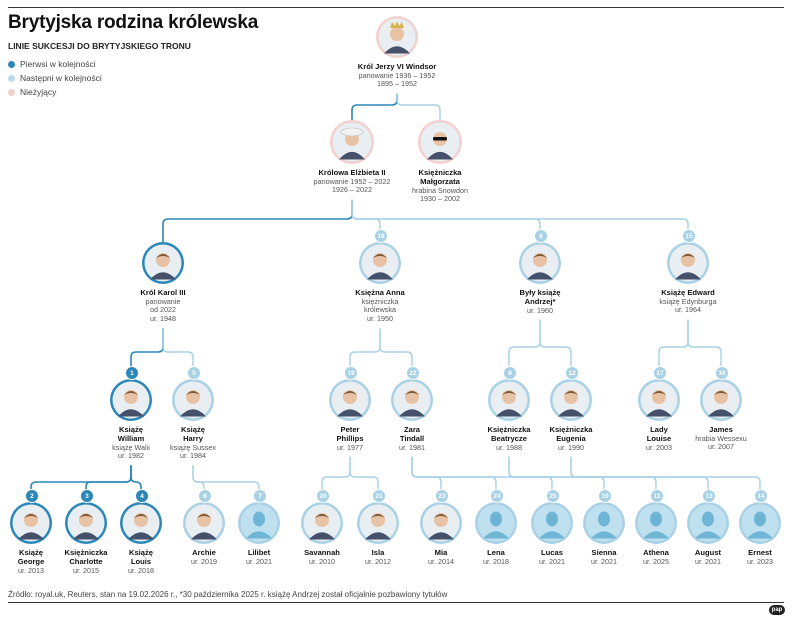 The image size is (792, 620). What do you see at coordinates (193, 447) in the screenshot?
I see `person-detail: książę Sussex` at bounding box center [193, 447].